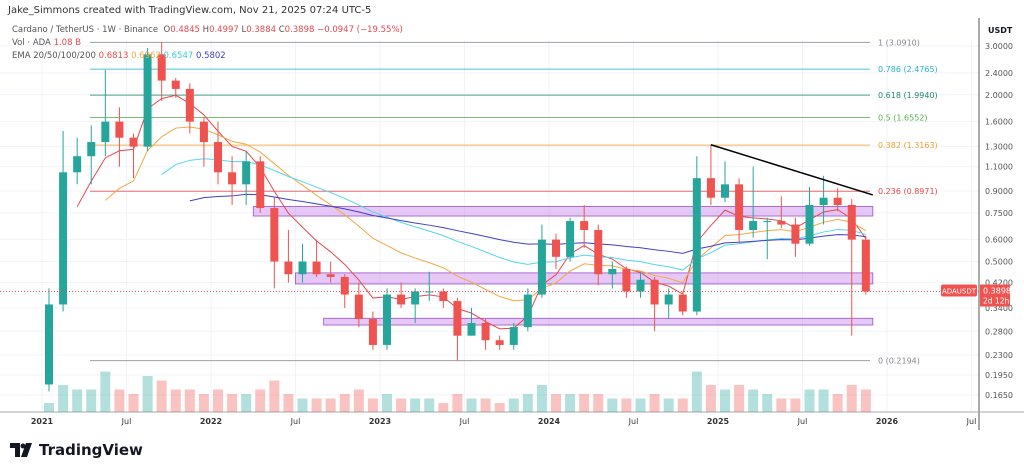 This screenshot has width=1024, height=473. What do you see at coordinates (207, 43) in the screenshot?
I see `volume-row: Vol · ADA 1.08 B` at bounding box center [207, 43].